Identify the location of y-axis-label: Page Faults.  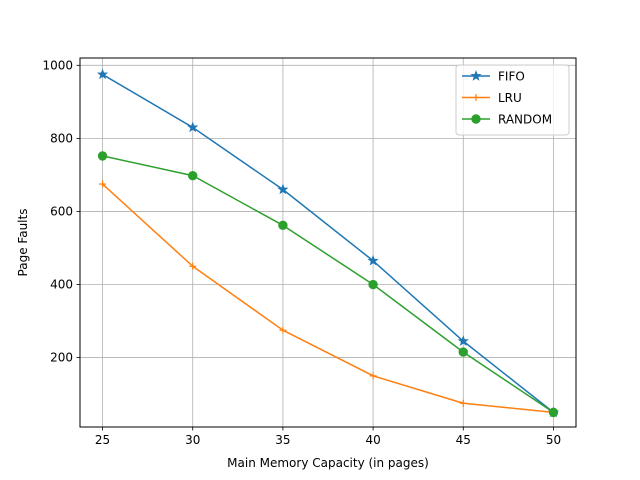
(23, 243).